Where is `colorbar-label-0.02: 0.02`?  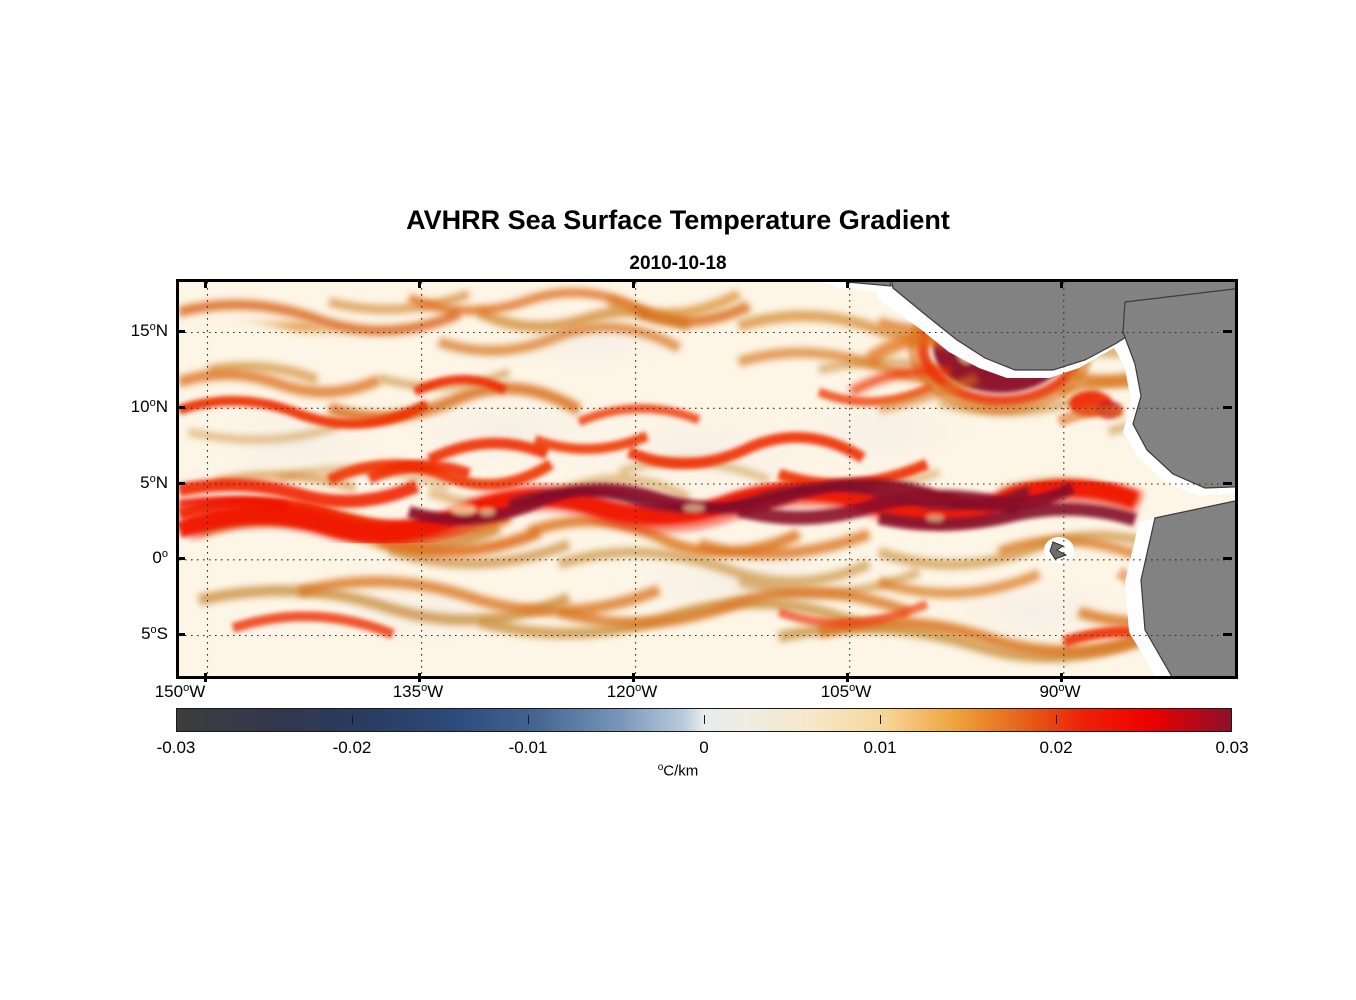 colorbar-label-0.02: 0.02 is located at coordinates (1056, 747).